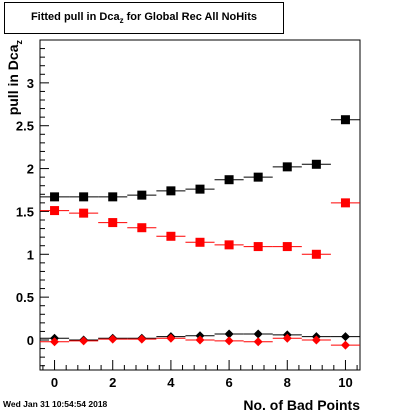 This screenshot has width=400, height=414. I want to click on x-tick-label: 0, so click(54, 382).